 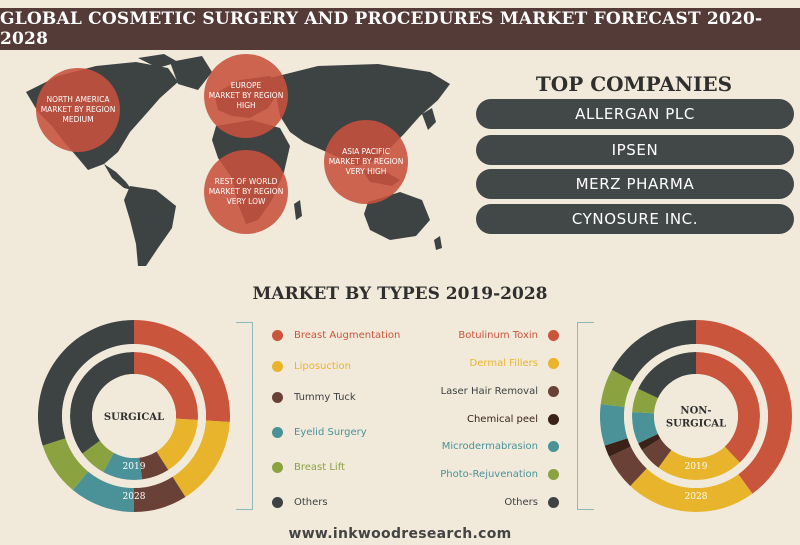 What do you see at coordinates (246, 201) in the screenshot?
I see `region-level: VERY LOW` at bounding box center [246, 201].